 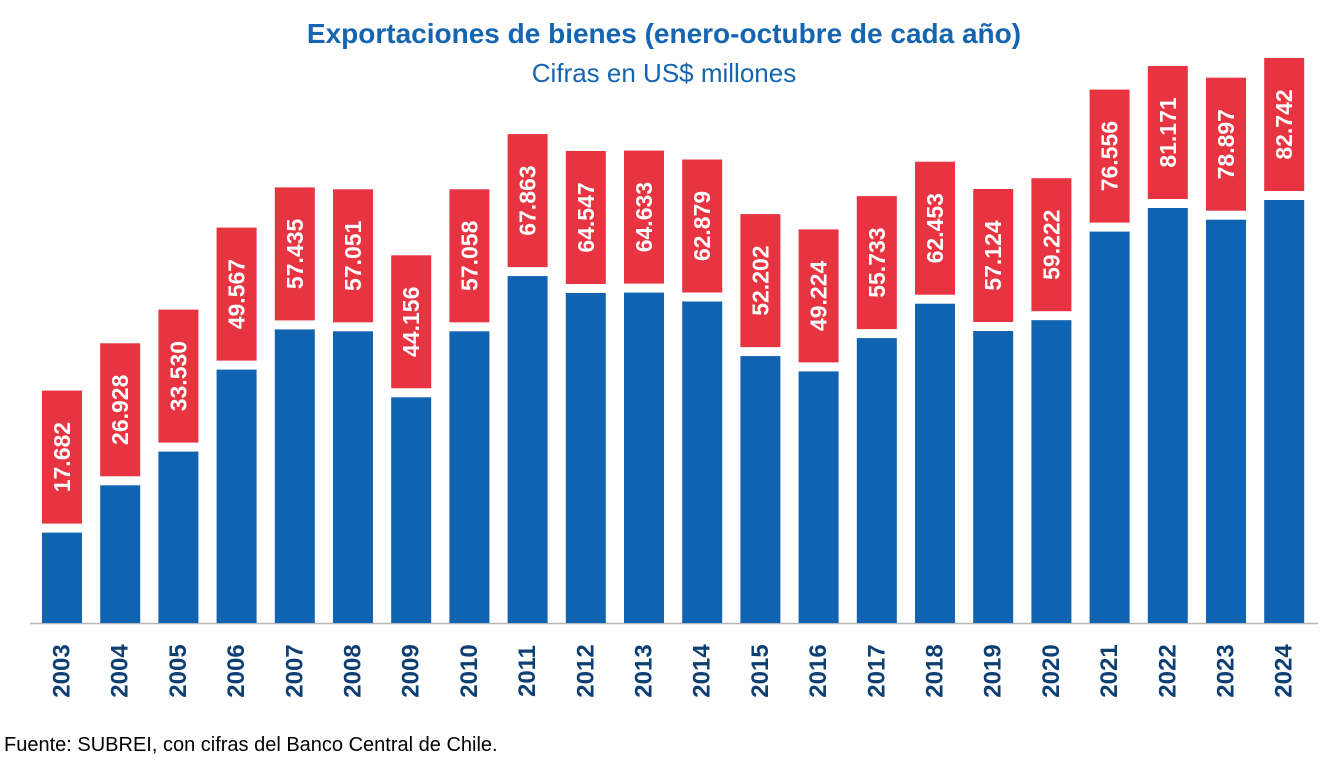 I want to click on bar-2005, so click(x=178, y=537).